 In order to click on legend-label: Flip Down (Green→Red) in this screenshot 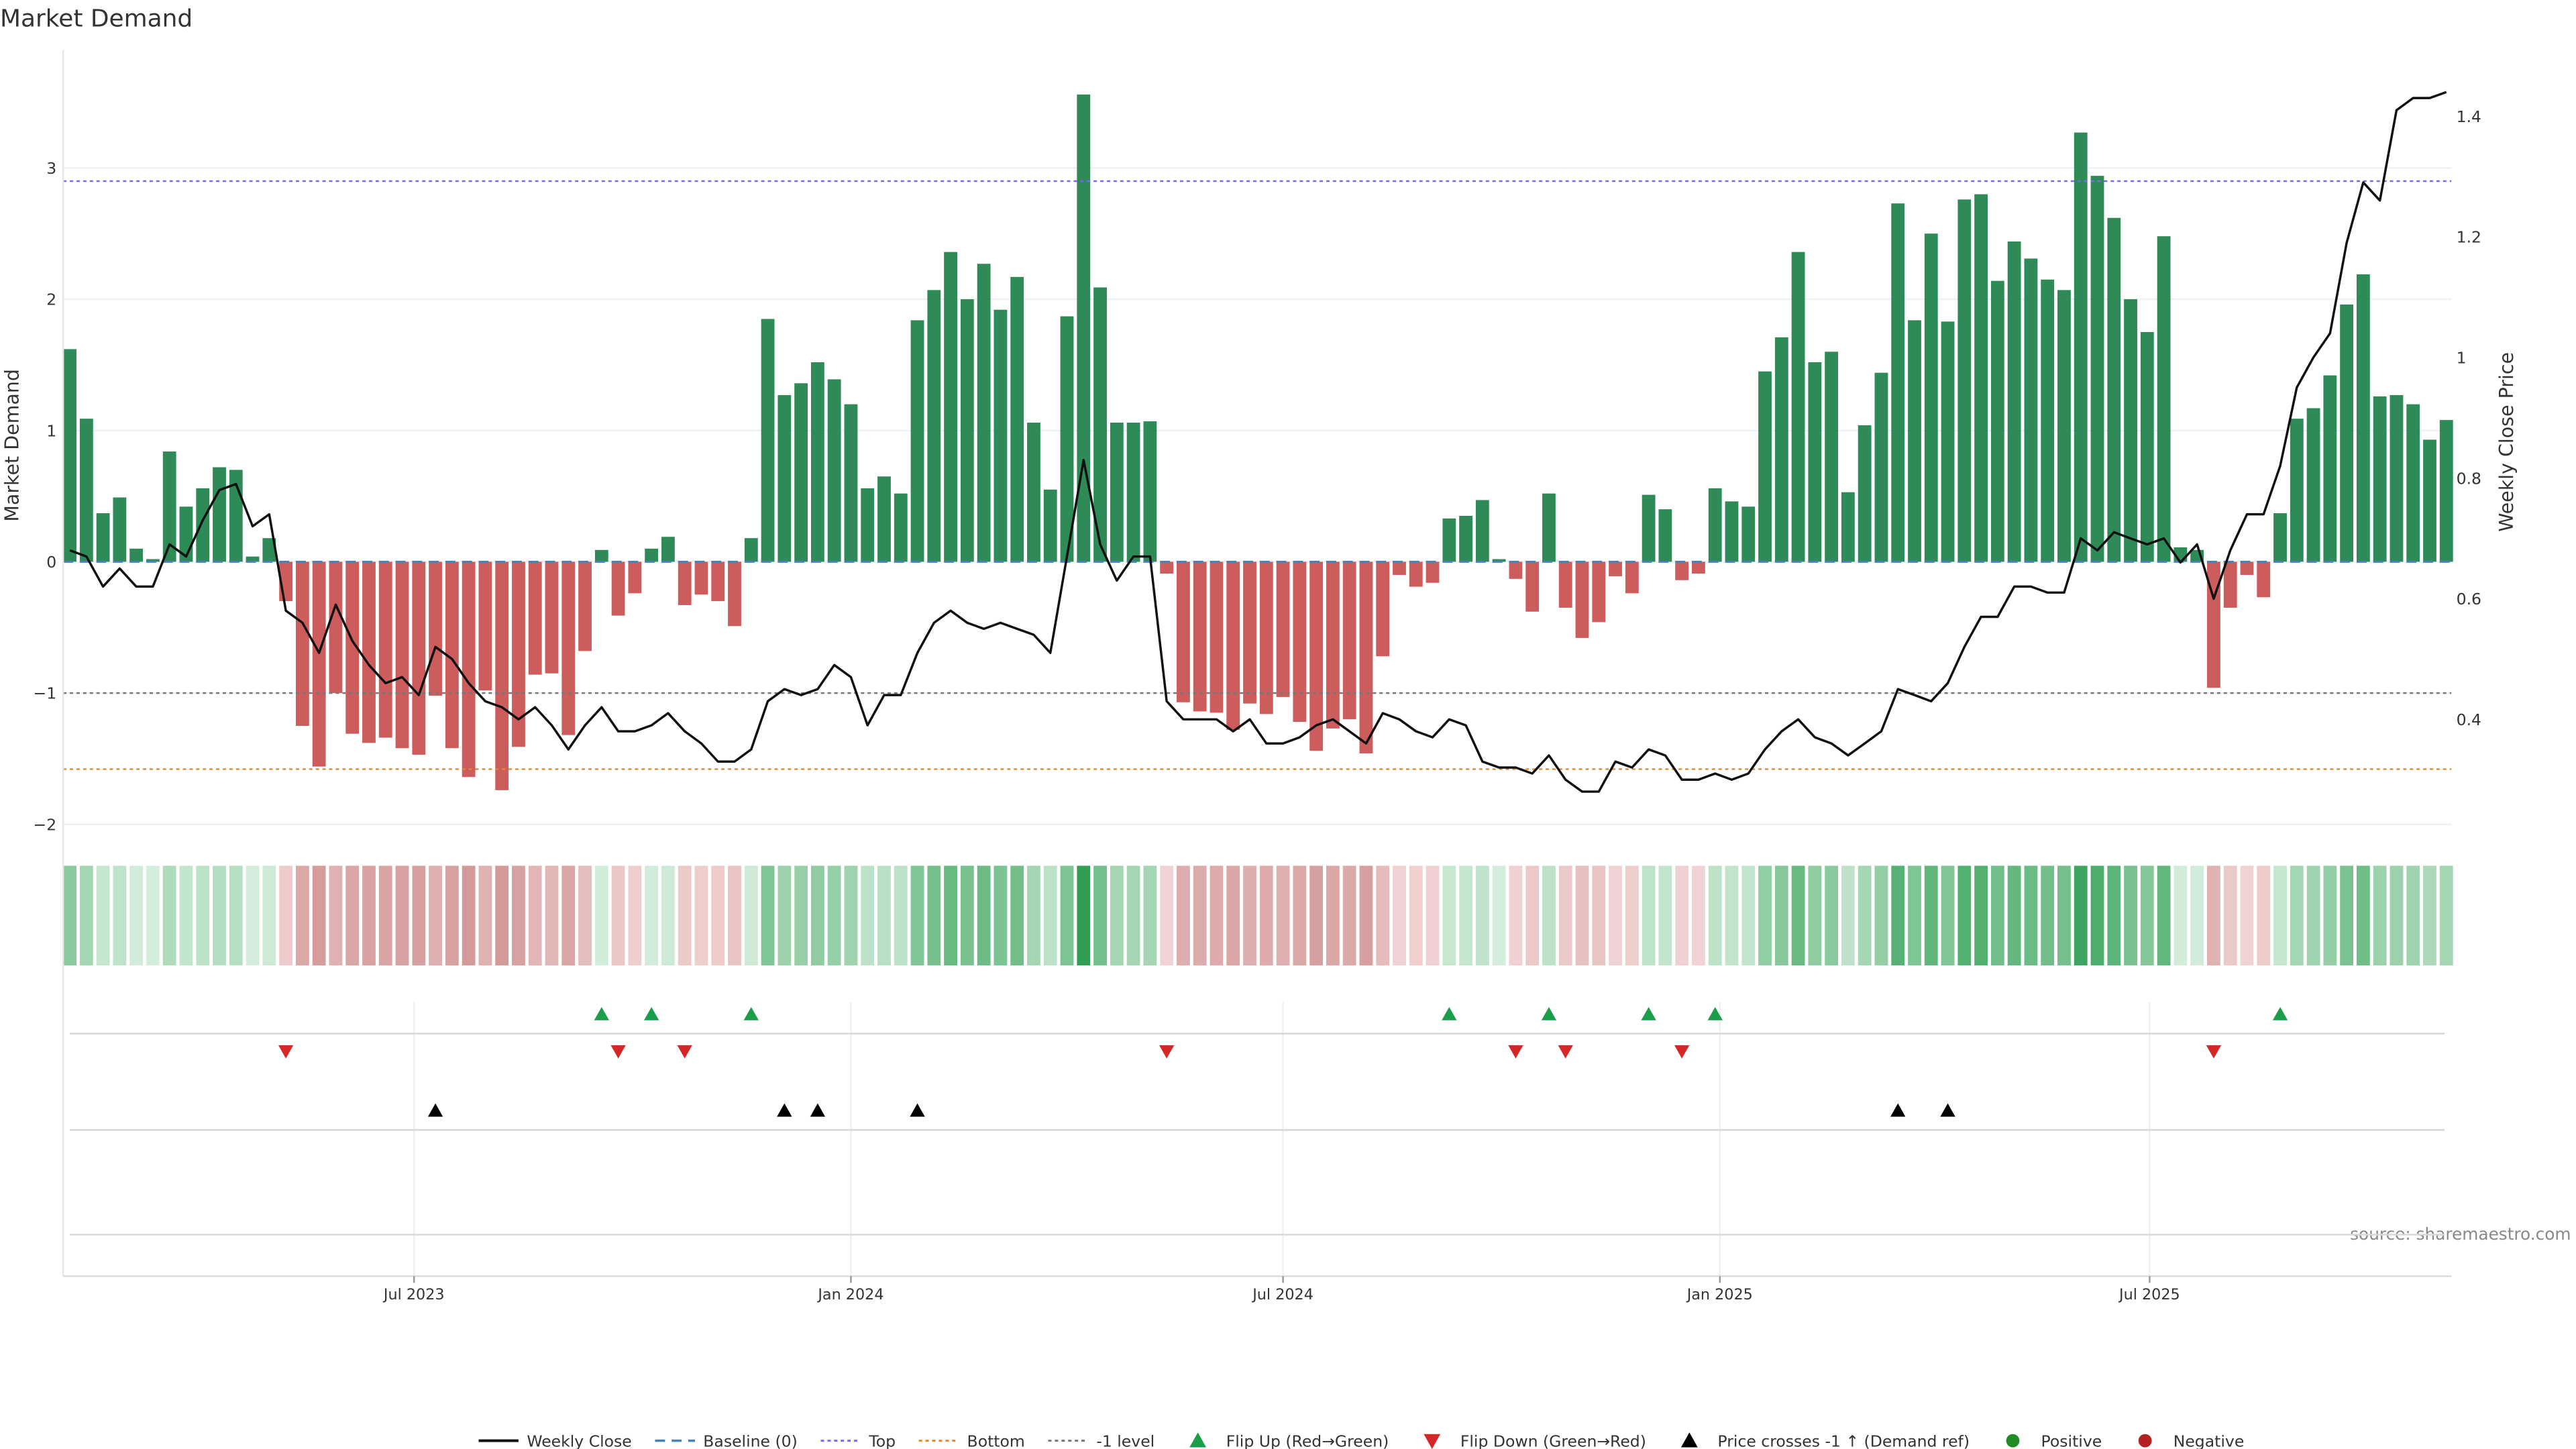, I will do `click(1553, 1440)`.